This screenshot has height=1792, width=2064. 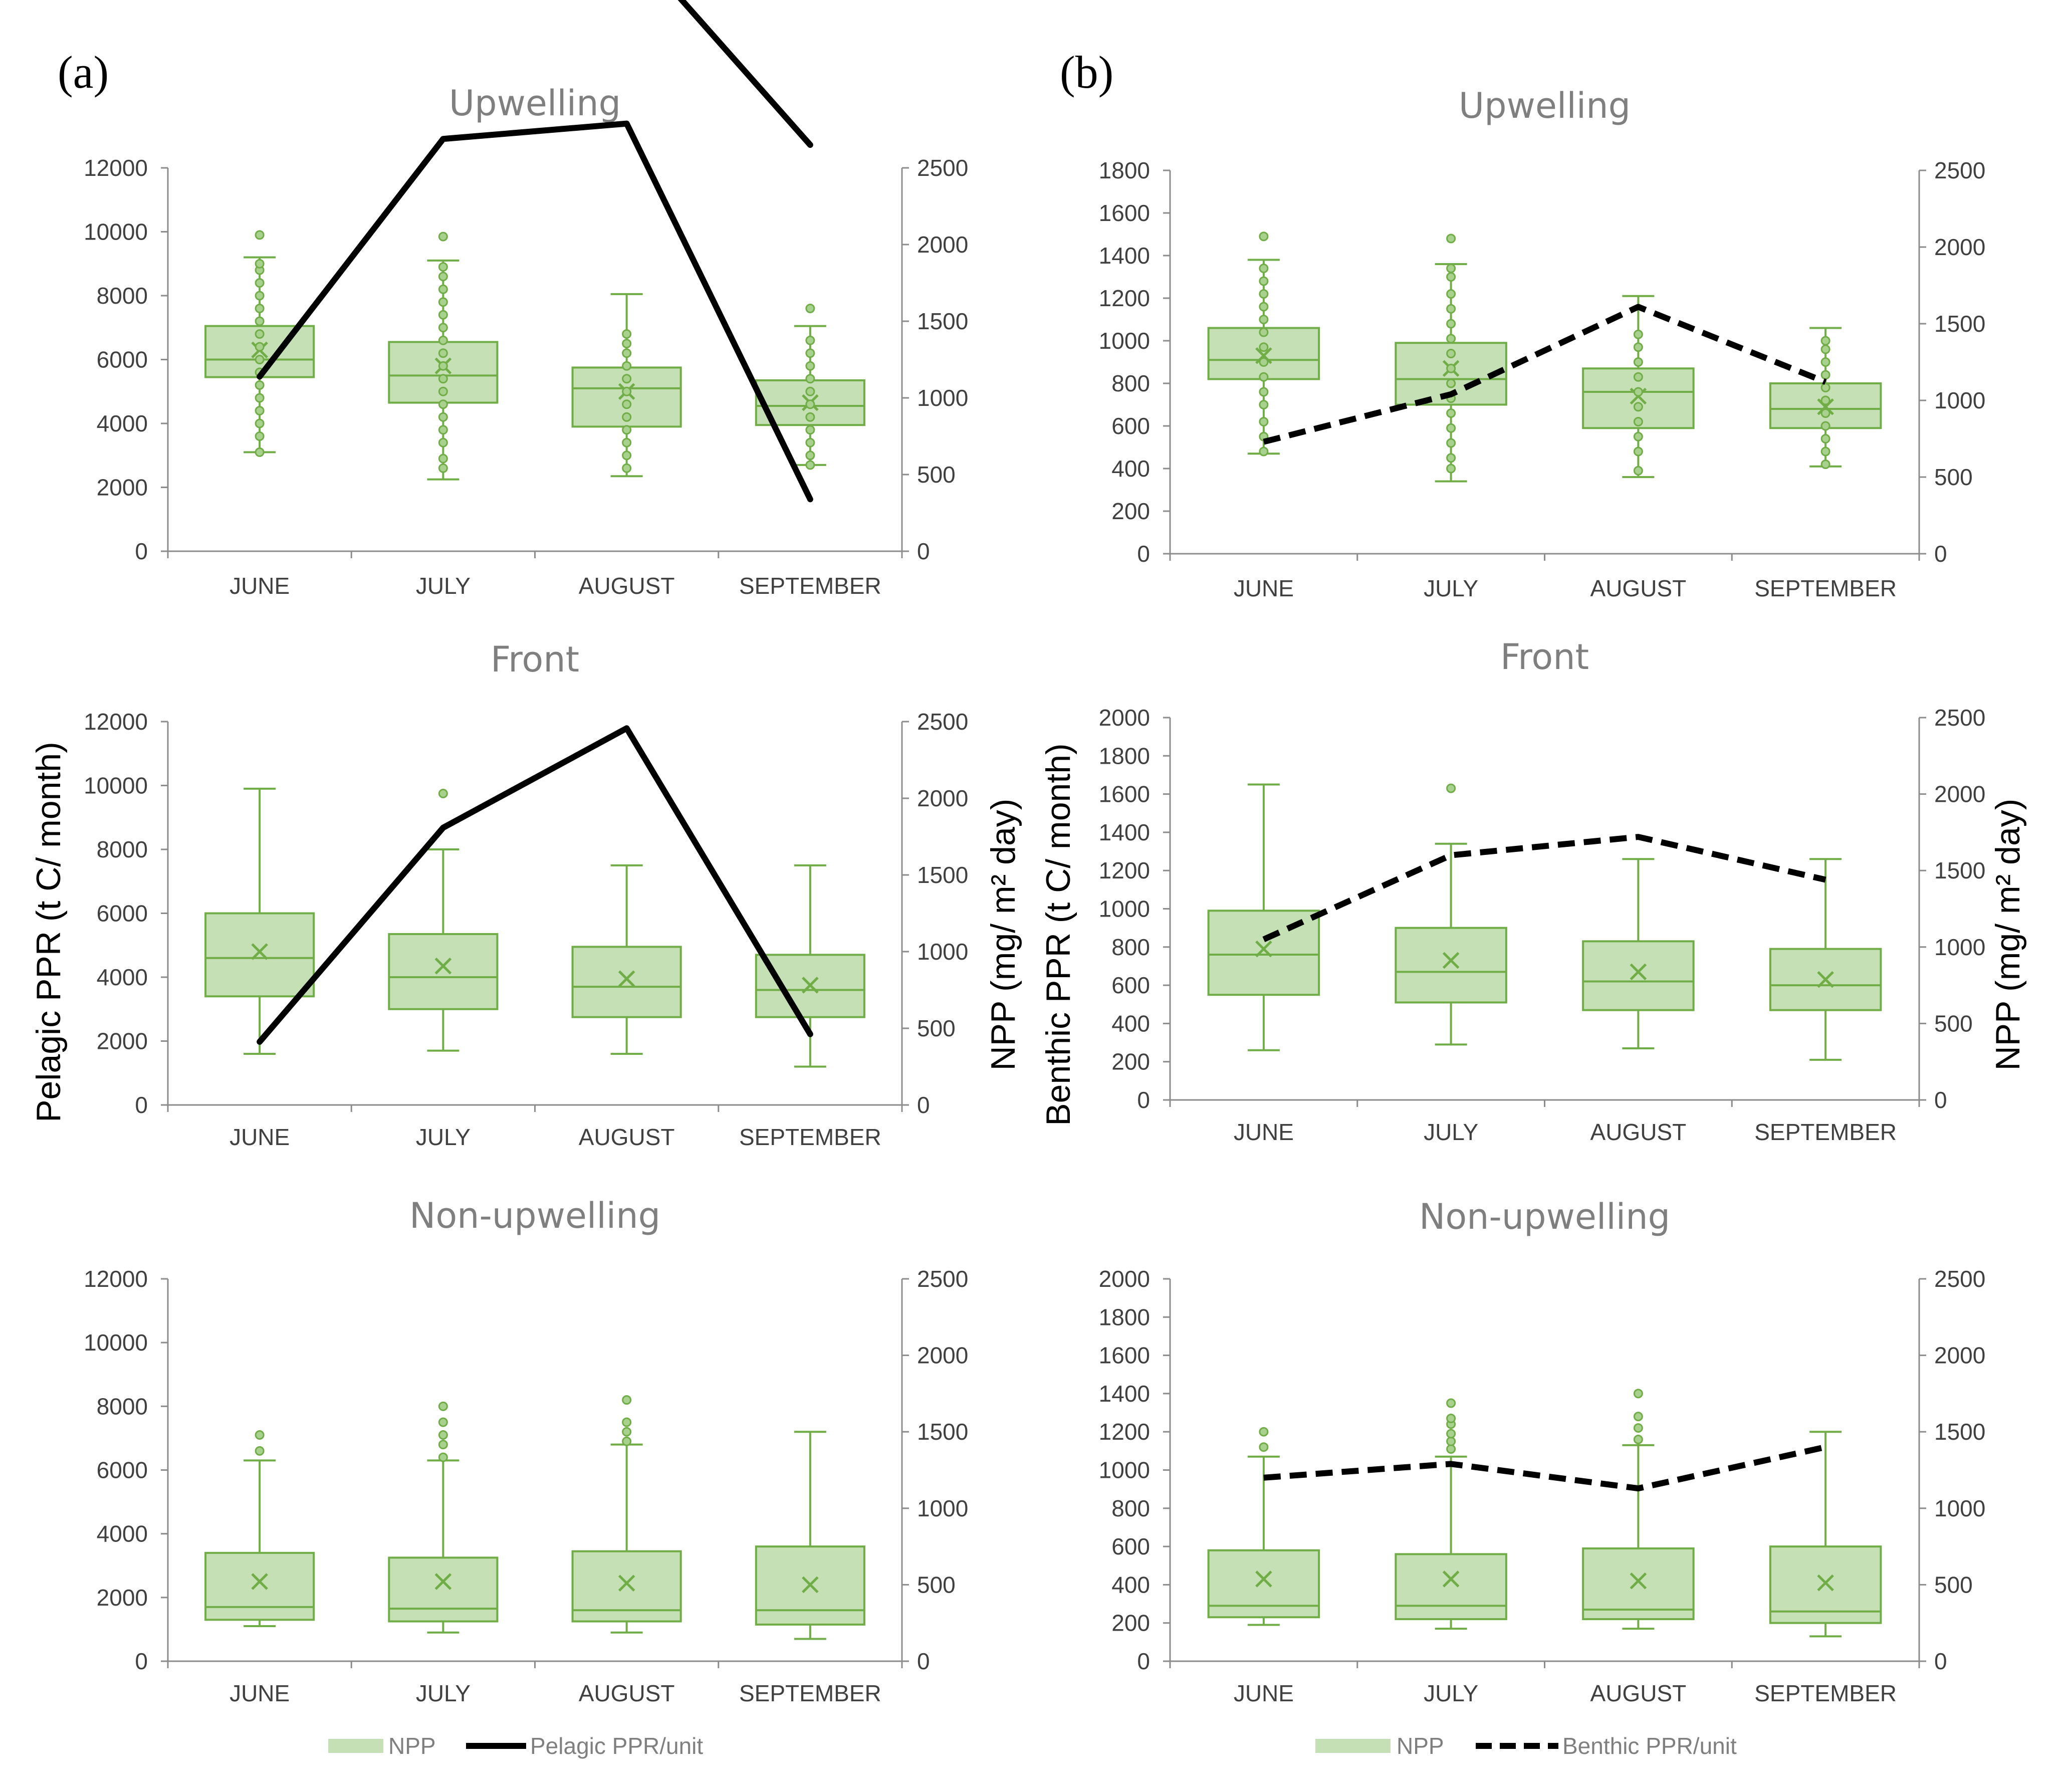 What do you see at coordinates (49, 932) in the screenshot?
I see `y-axis-label-a-left: Pelagic PPR (t C/ month)` at bounding box center [49, 932].